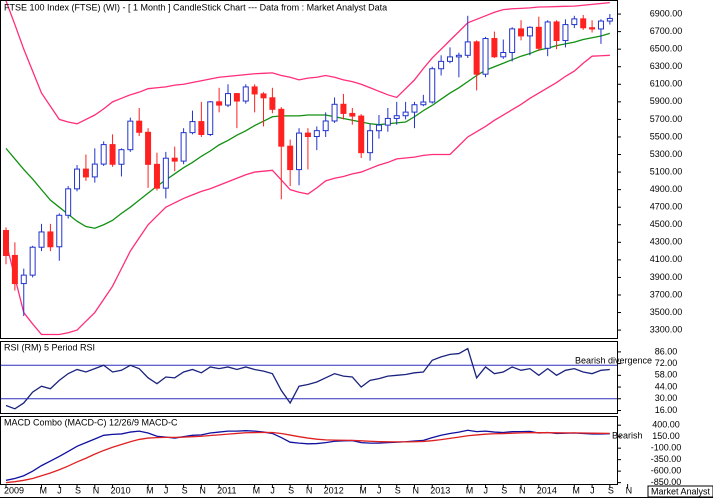  What do you see at coordinates (666, 375) in the screenshot?
I see `y-tick-label: 58.00` at bounding box center [666, 375].